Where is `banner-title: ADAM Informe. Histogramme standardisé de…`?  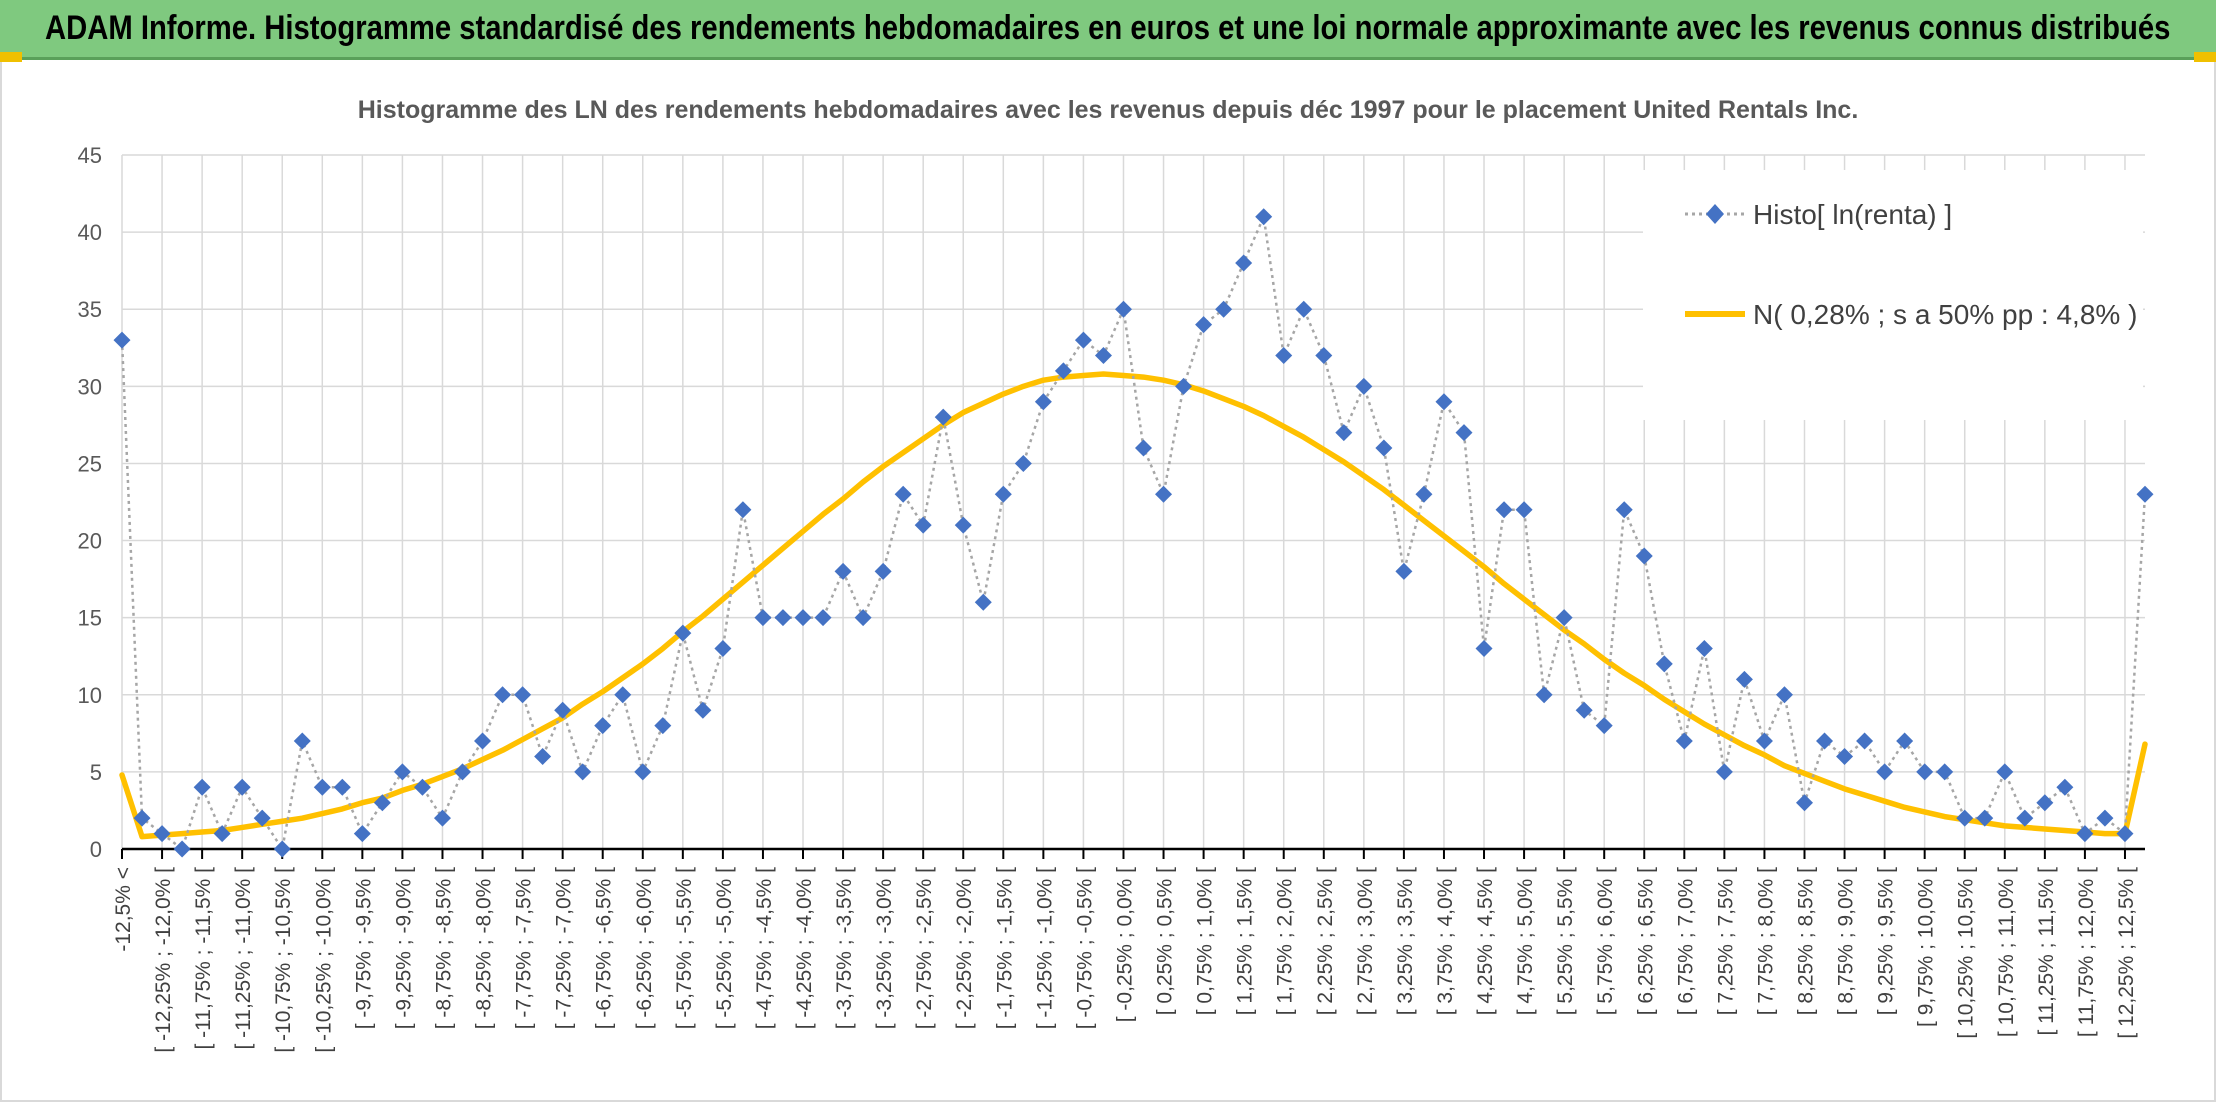 banner-title: ADAM Informe. Histogramme standardisé de… is located at coordinates (1108, 28).